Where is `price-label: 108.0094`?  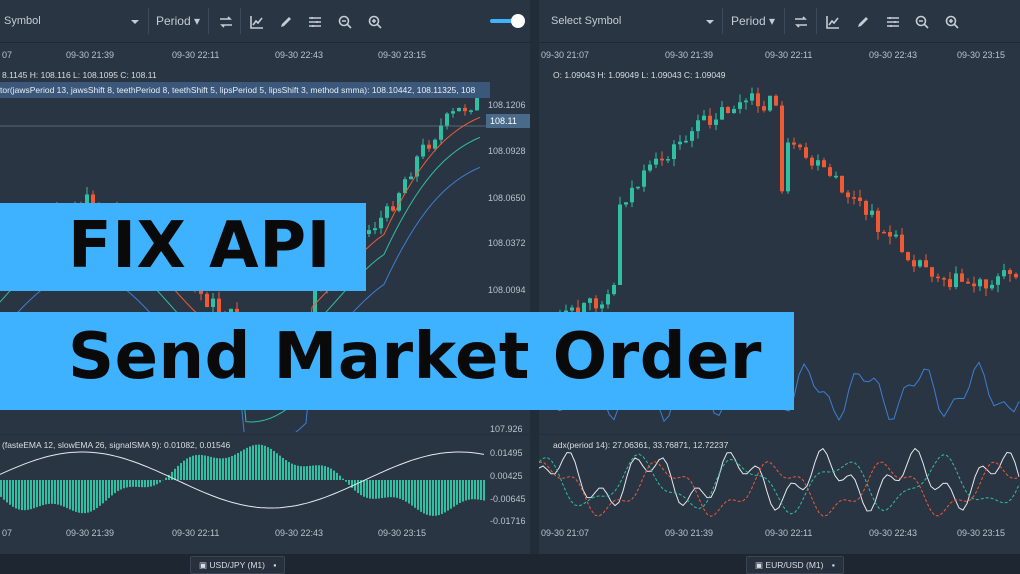 price-label: 108.0094 is located at coordinates (507, 290).